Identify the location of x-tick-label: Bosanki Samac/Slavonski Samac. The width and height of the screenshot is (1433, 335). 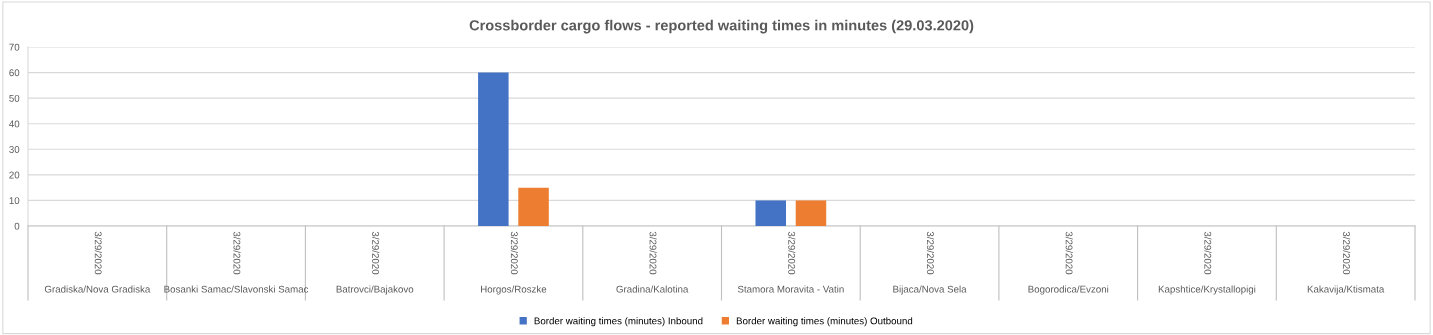
(236, 289).